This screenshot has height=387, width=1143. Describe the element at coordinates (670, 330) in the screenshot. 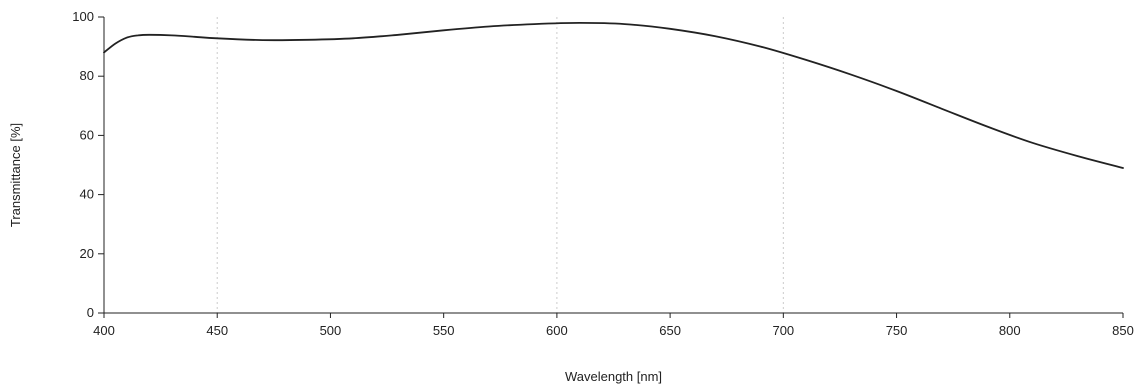

I see `x-tick-label-5: 650` at that location.